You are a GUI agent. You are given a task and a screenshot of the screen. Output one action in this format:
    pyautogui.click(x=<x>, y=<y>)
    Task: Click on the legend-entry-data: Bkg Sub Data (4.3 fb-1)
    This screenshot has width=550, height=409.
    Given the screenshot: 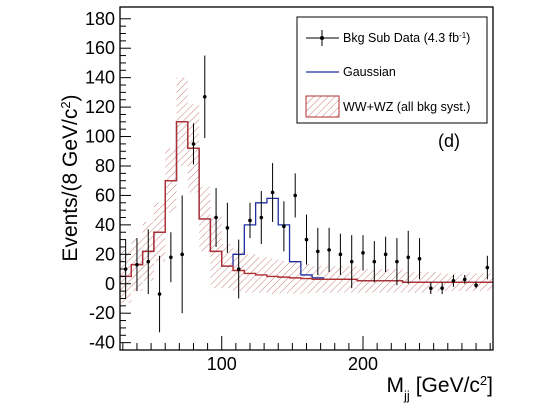 What is the action you would take?
    pyautogui.click(x=388, y=38)
    